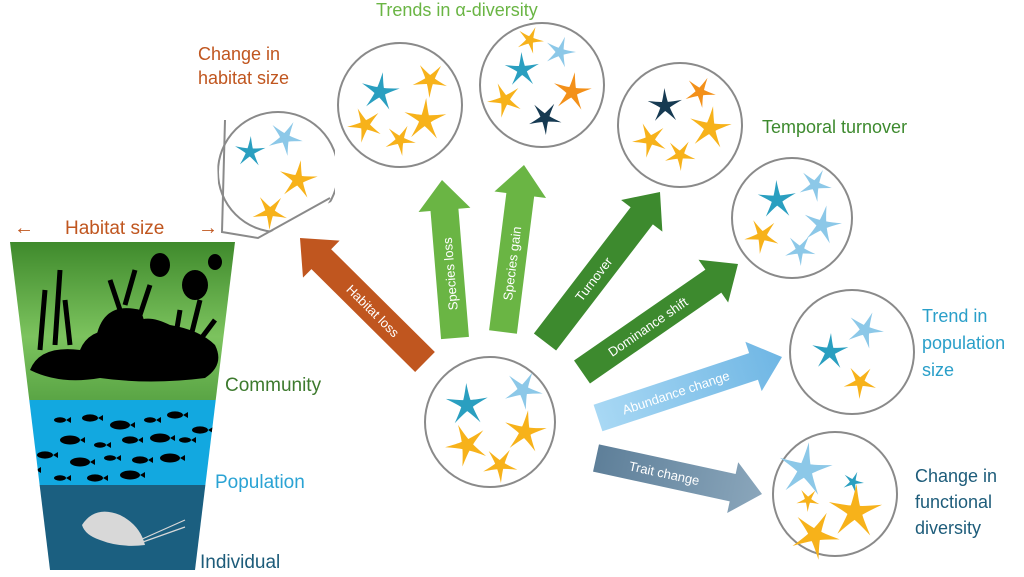  What do you see at coordinates (275, 179) in the screenshot?
I see `circle-cut-edge` at bounding box center [275, 179].